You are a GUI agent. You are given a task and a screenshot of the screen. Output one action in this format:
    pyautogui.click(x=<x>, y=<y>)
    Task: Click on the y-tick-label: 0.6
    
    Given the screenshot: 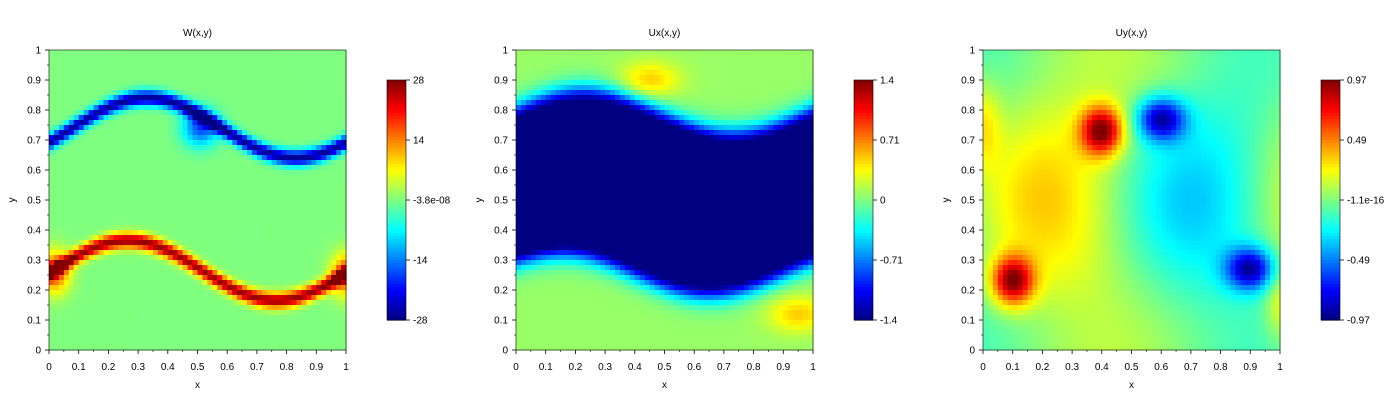 What is the action you would take?
    pyautogui.click(x=34, y=171)
    